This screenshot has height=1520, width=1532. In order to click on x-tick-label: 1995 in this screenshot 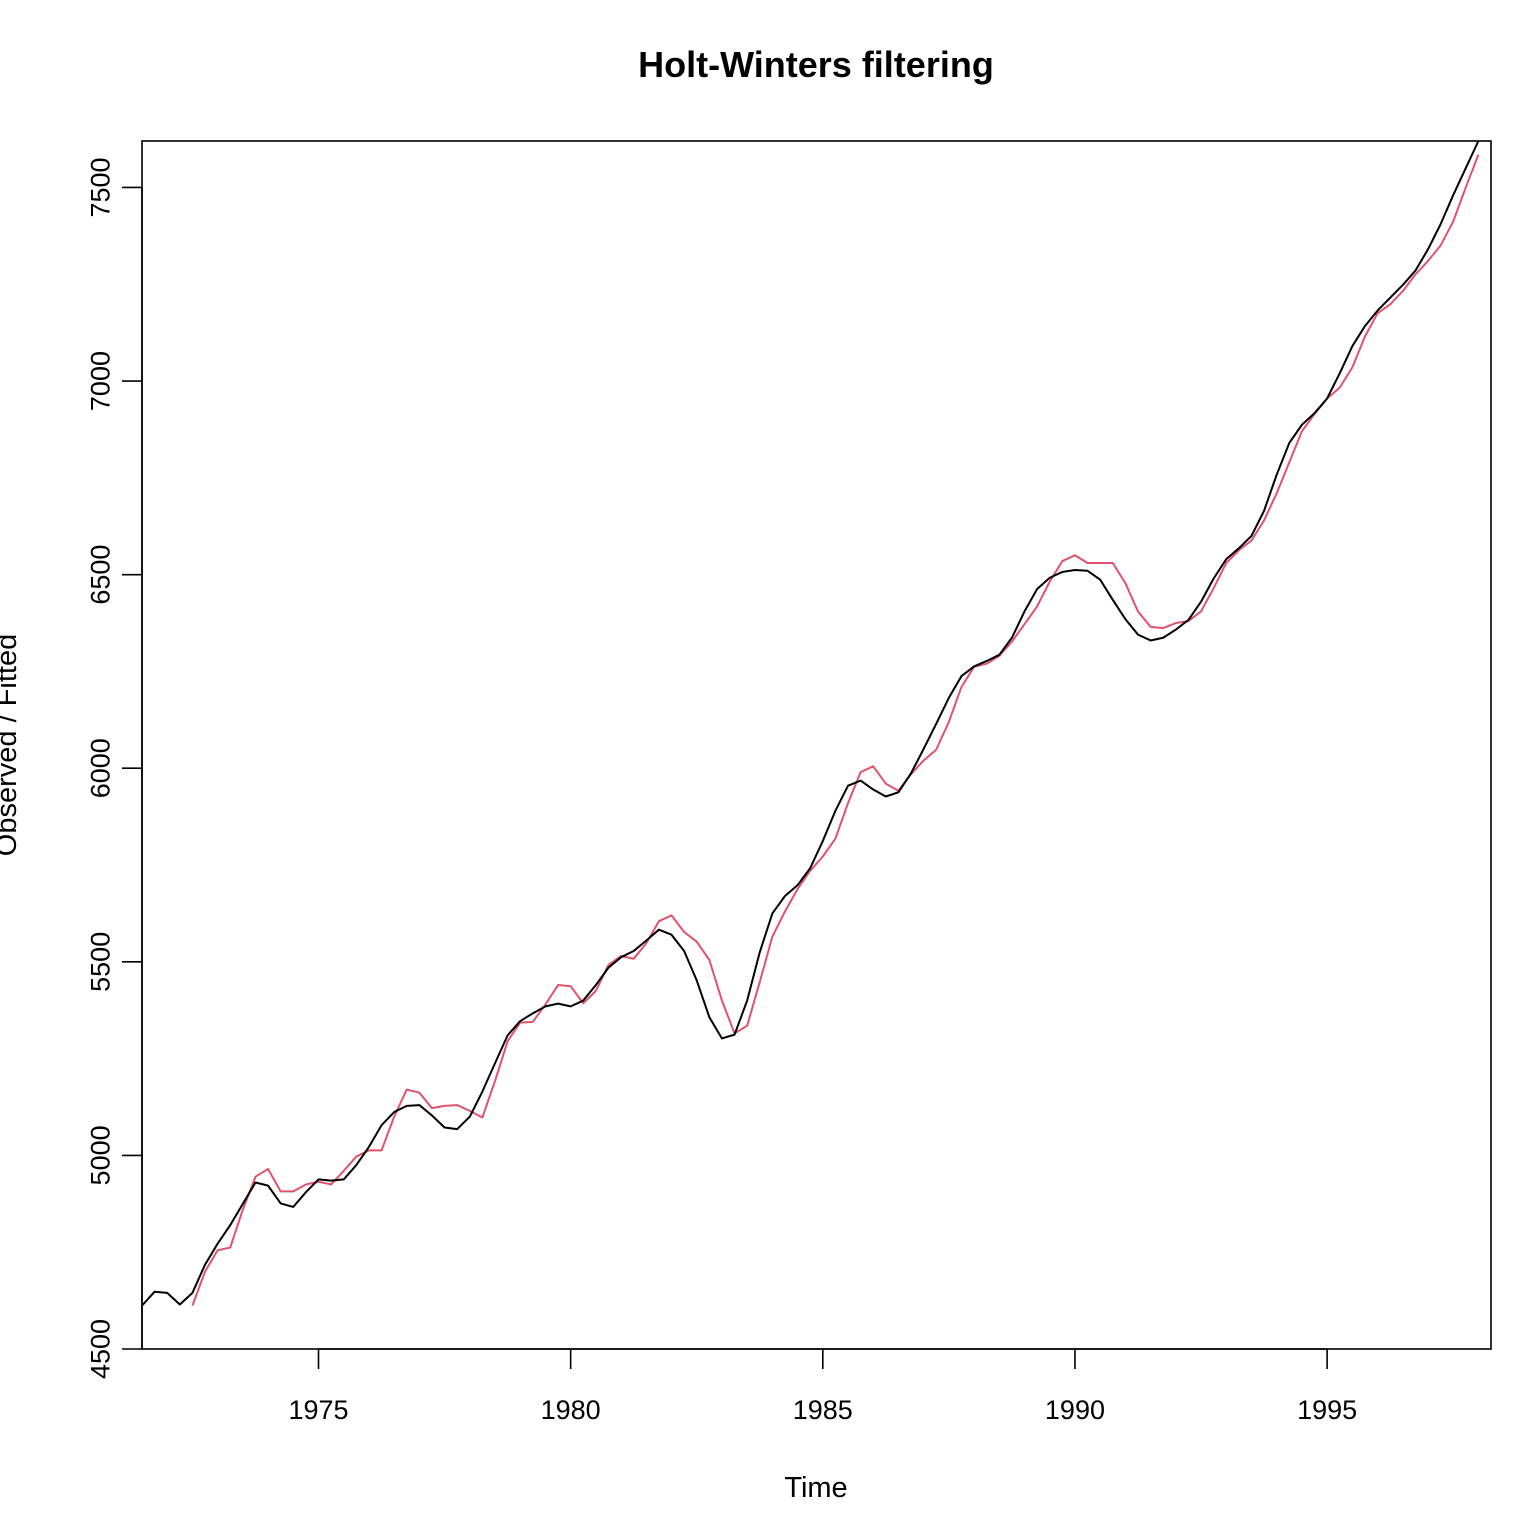, I will do `click(1327, 1410)`.